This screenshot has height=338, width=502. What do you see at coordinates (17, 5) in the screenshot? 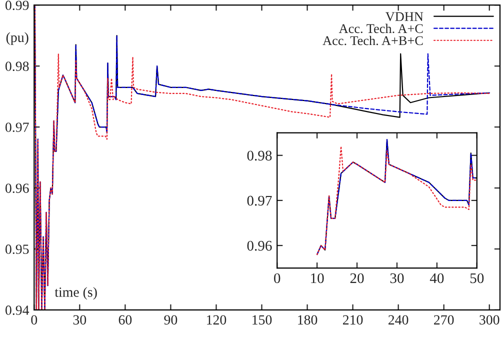
I see `y-tick-label: 0.99` at bounding box center [17, 5].